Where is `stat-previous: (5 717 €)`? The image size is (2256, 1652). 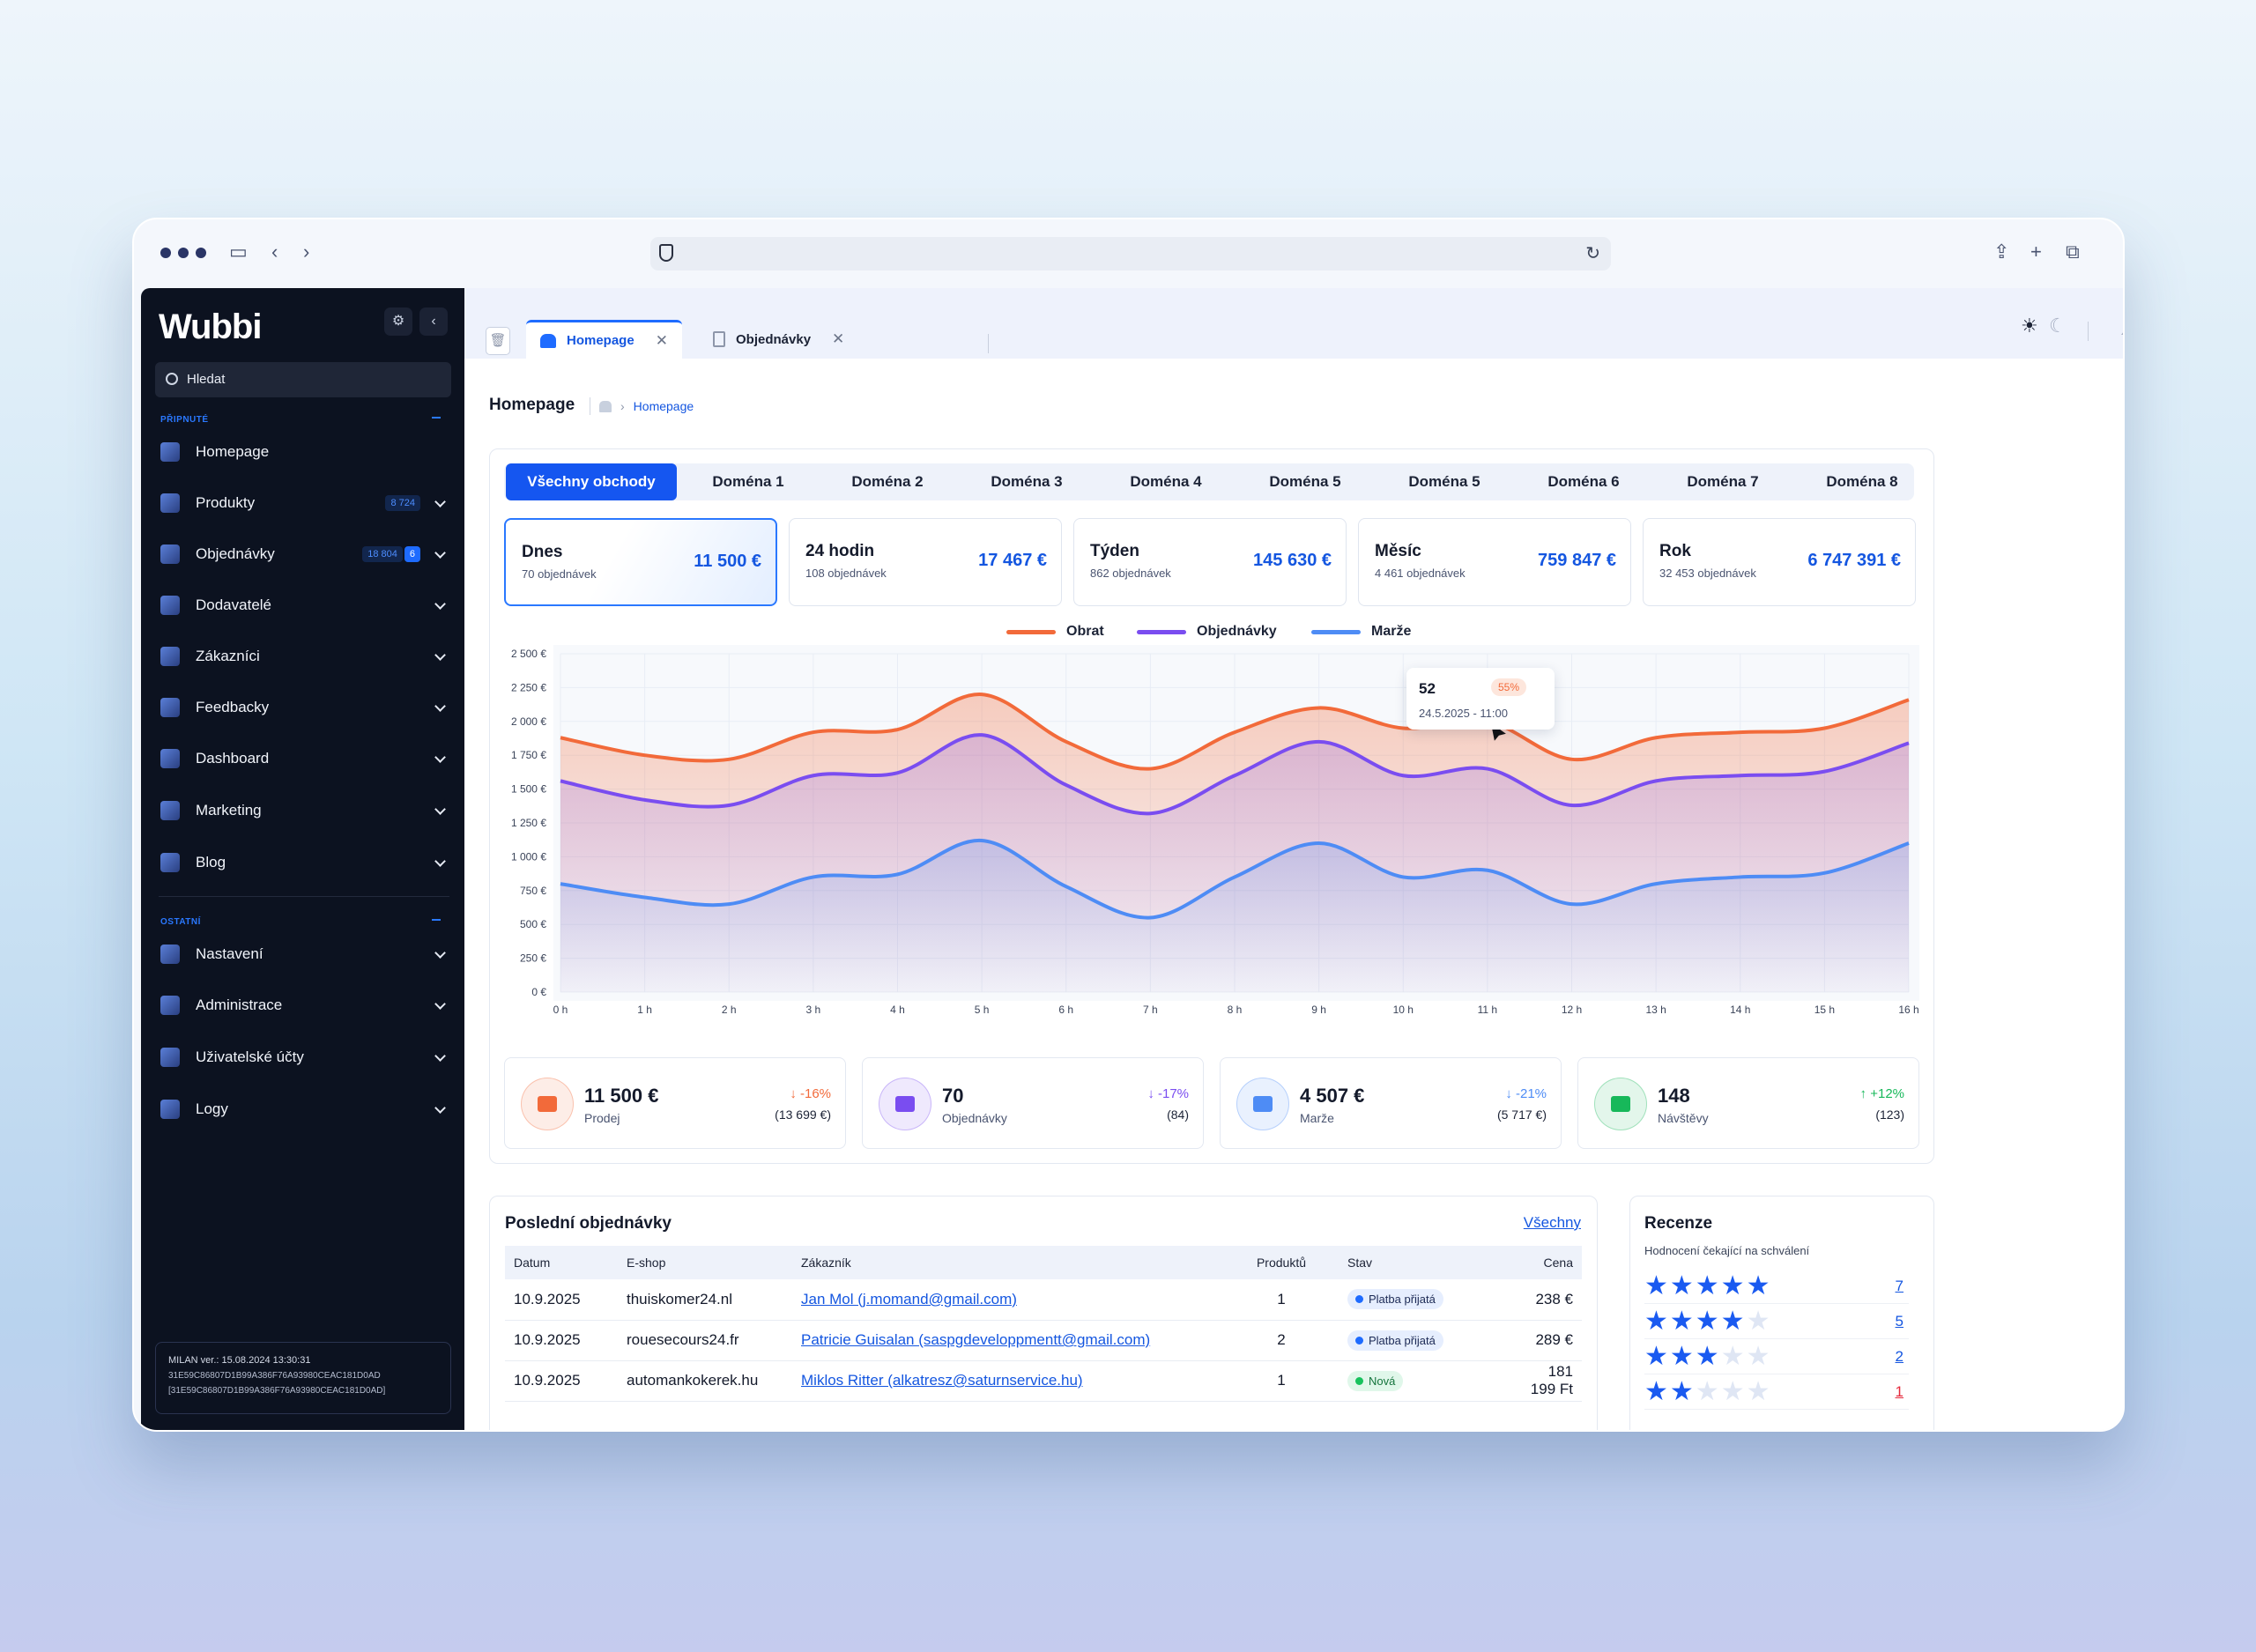
stat-previous: (5 717 €) is located at coordinates (1521, 1115).